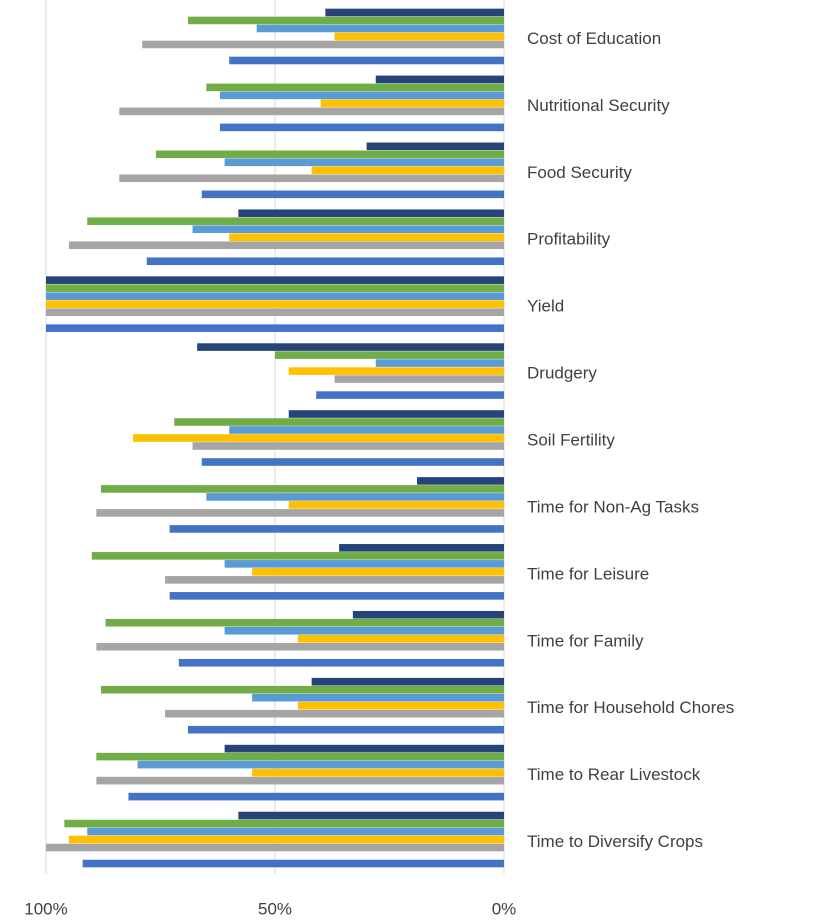 This screenshot has height=922, width=820. I want to click on category-label: Soil Fertility, so click(571, 439).